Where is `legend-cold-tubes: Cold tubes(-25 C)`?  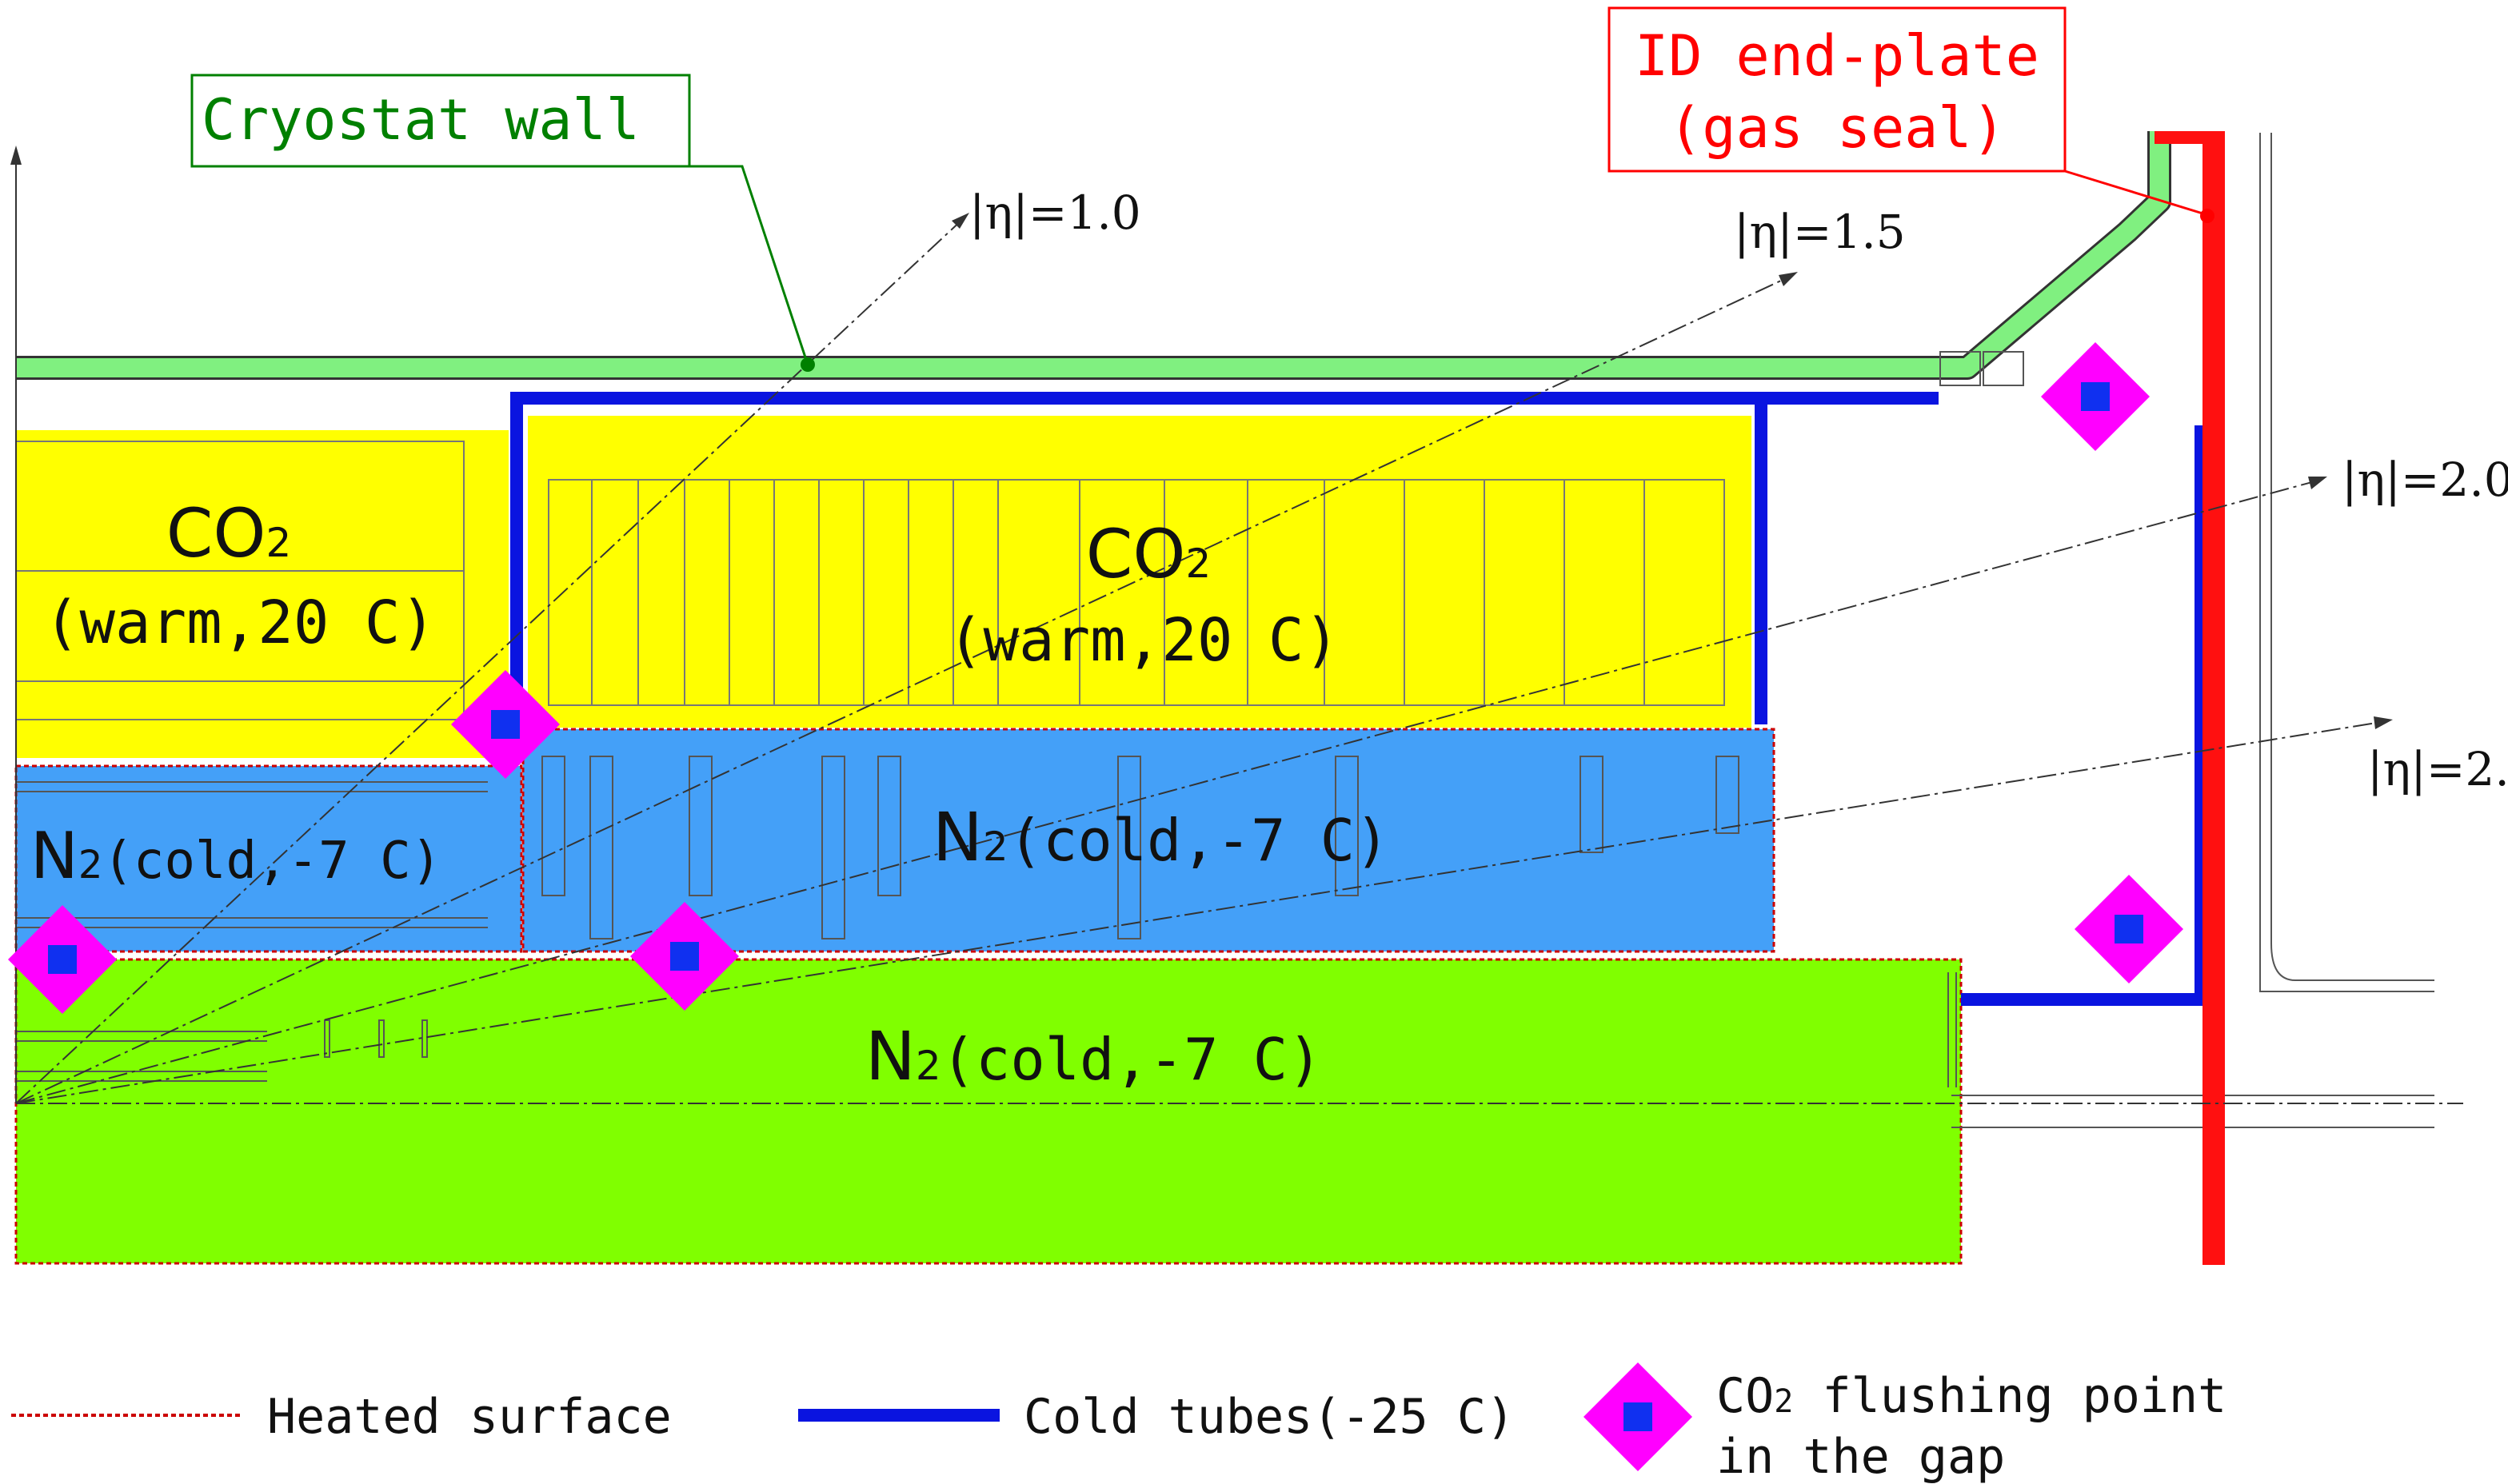
legend-cold-tubes: Cold tubes(-25 C) is located at coordinates (1156, 1417).